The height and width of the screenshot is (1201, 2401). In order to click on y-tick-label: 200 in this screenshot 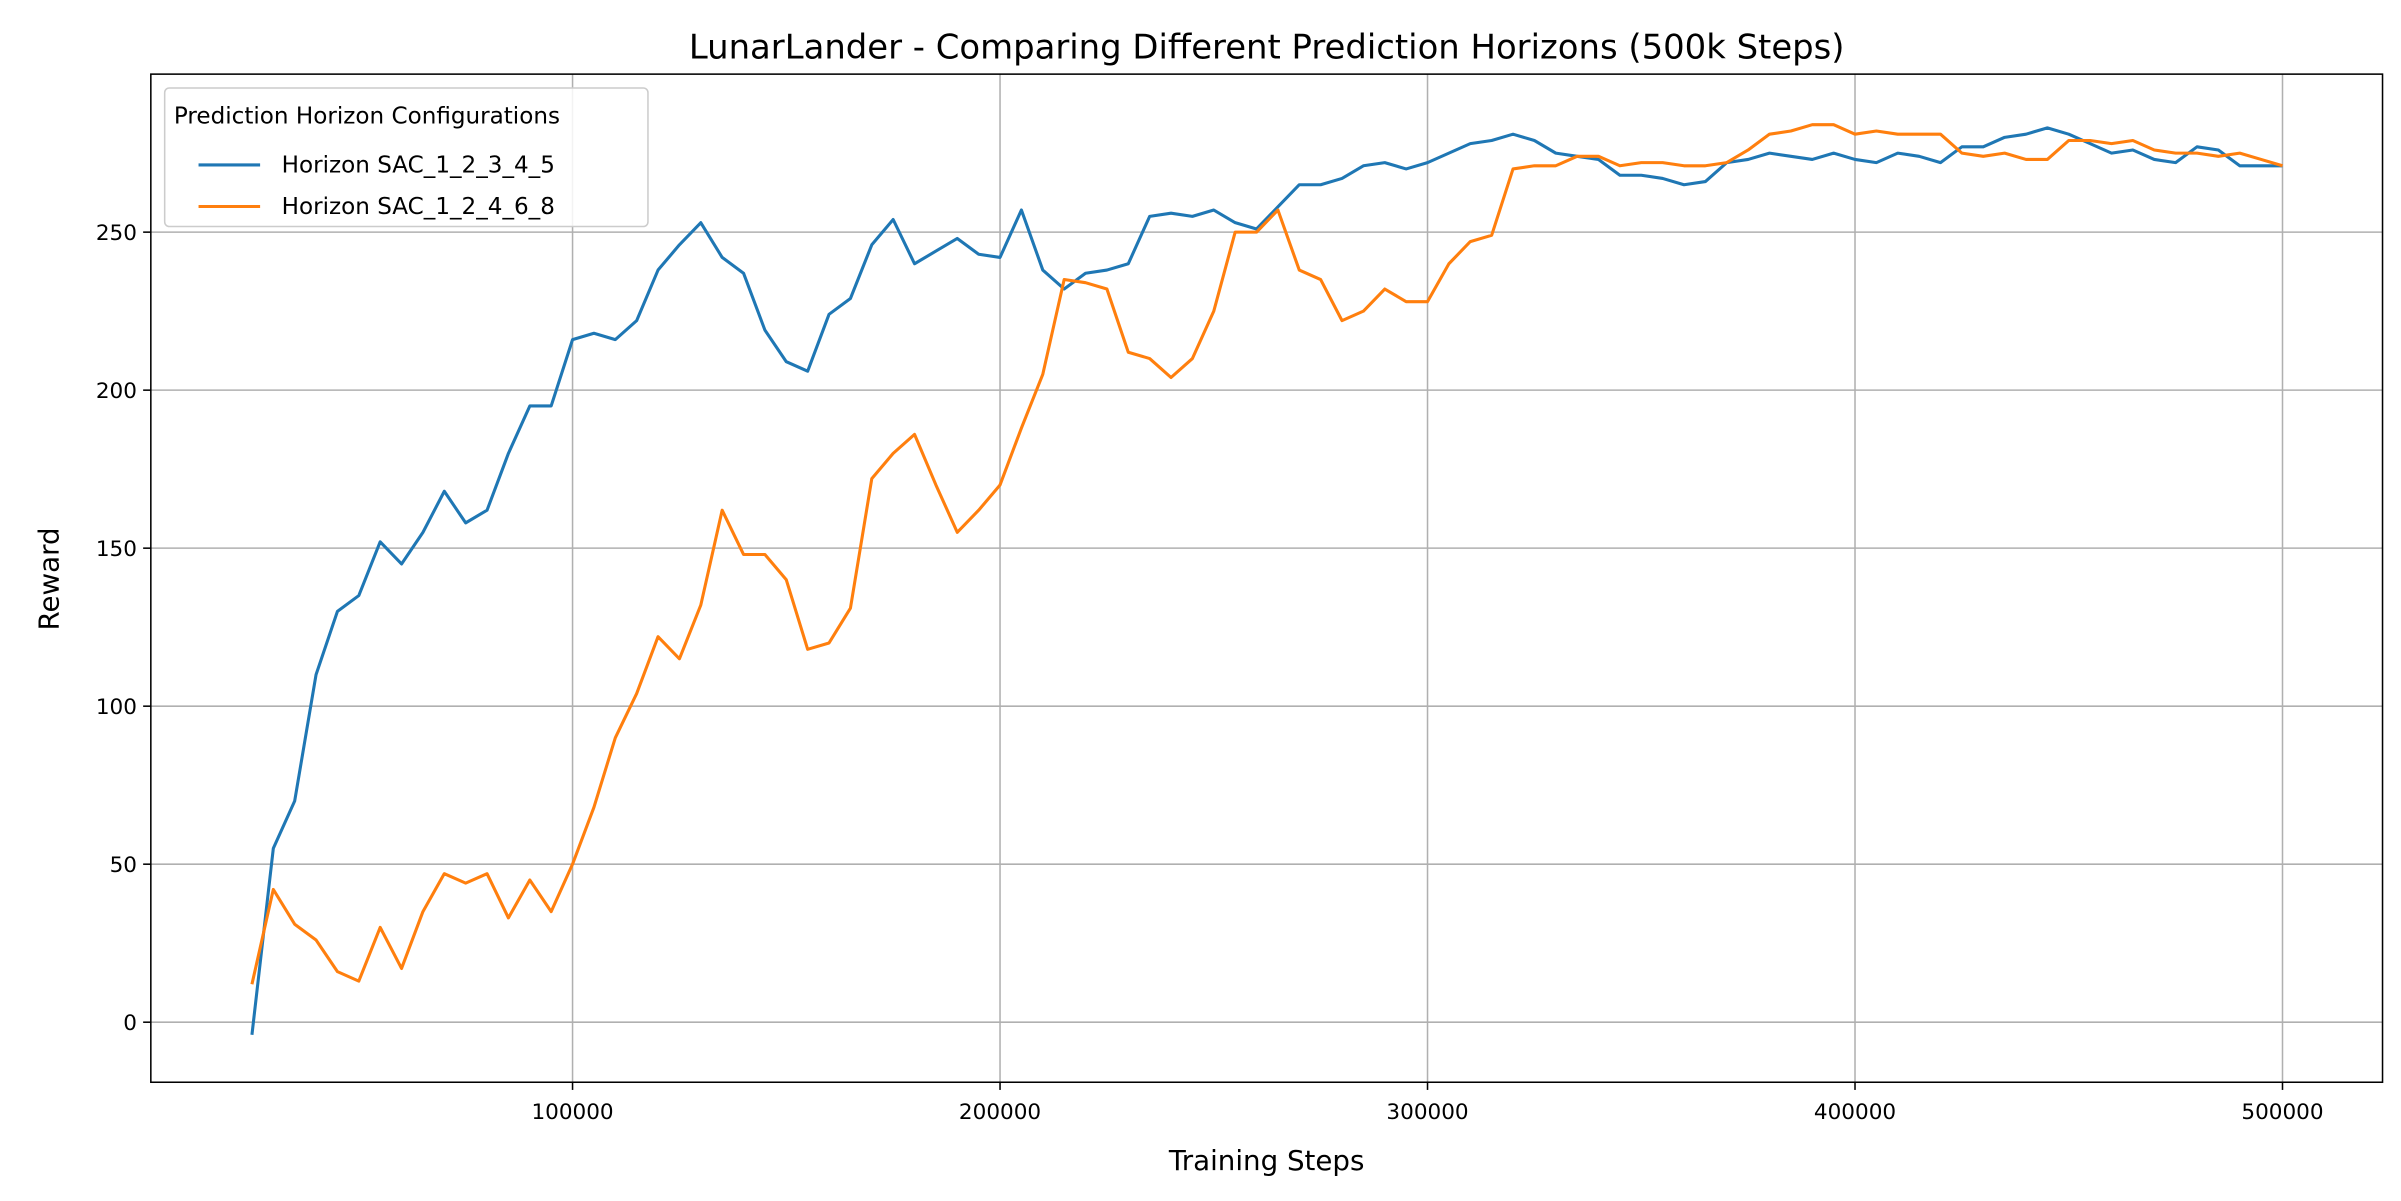, I will do `click(116, 391)`.